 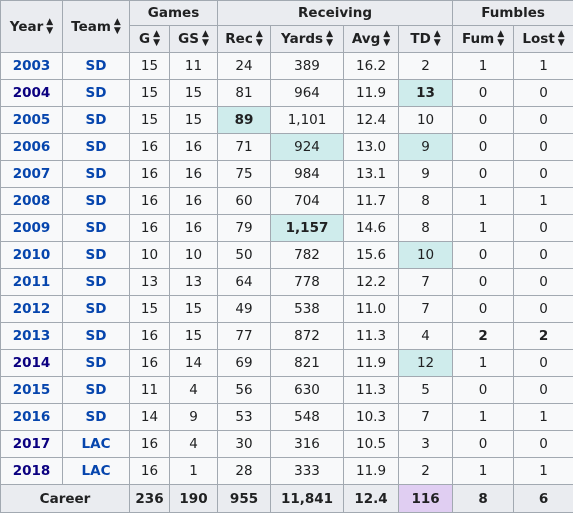 I want to click on header-row-groups: Year▲▼ Team▲▼ Games Receiving Fumbles, so click(x=287, y=13).